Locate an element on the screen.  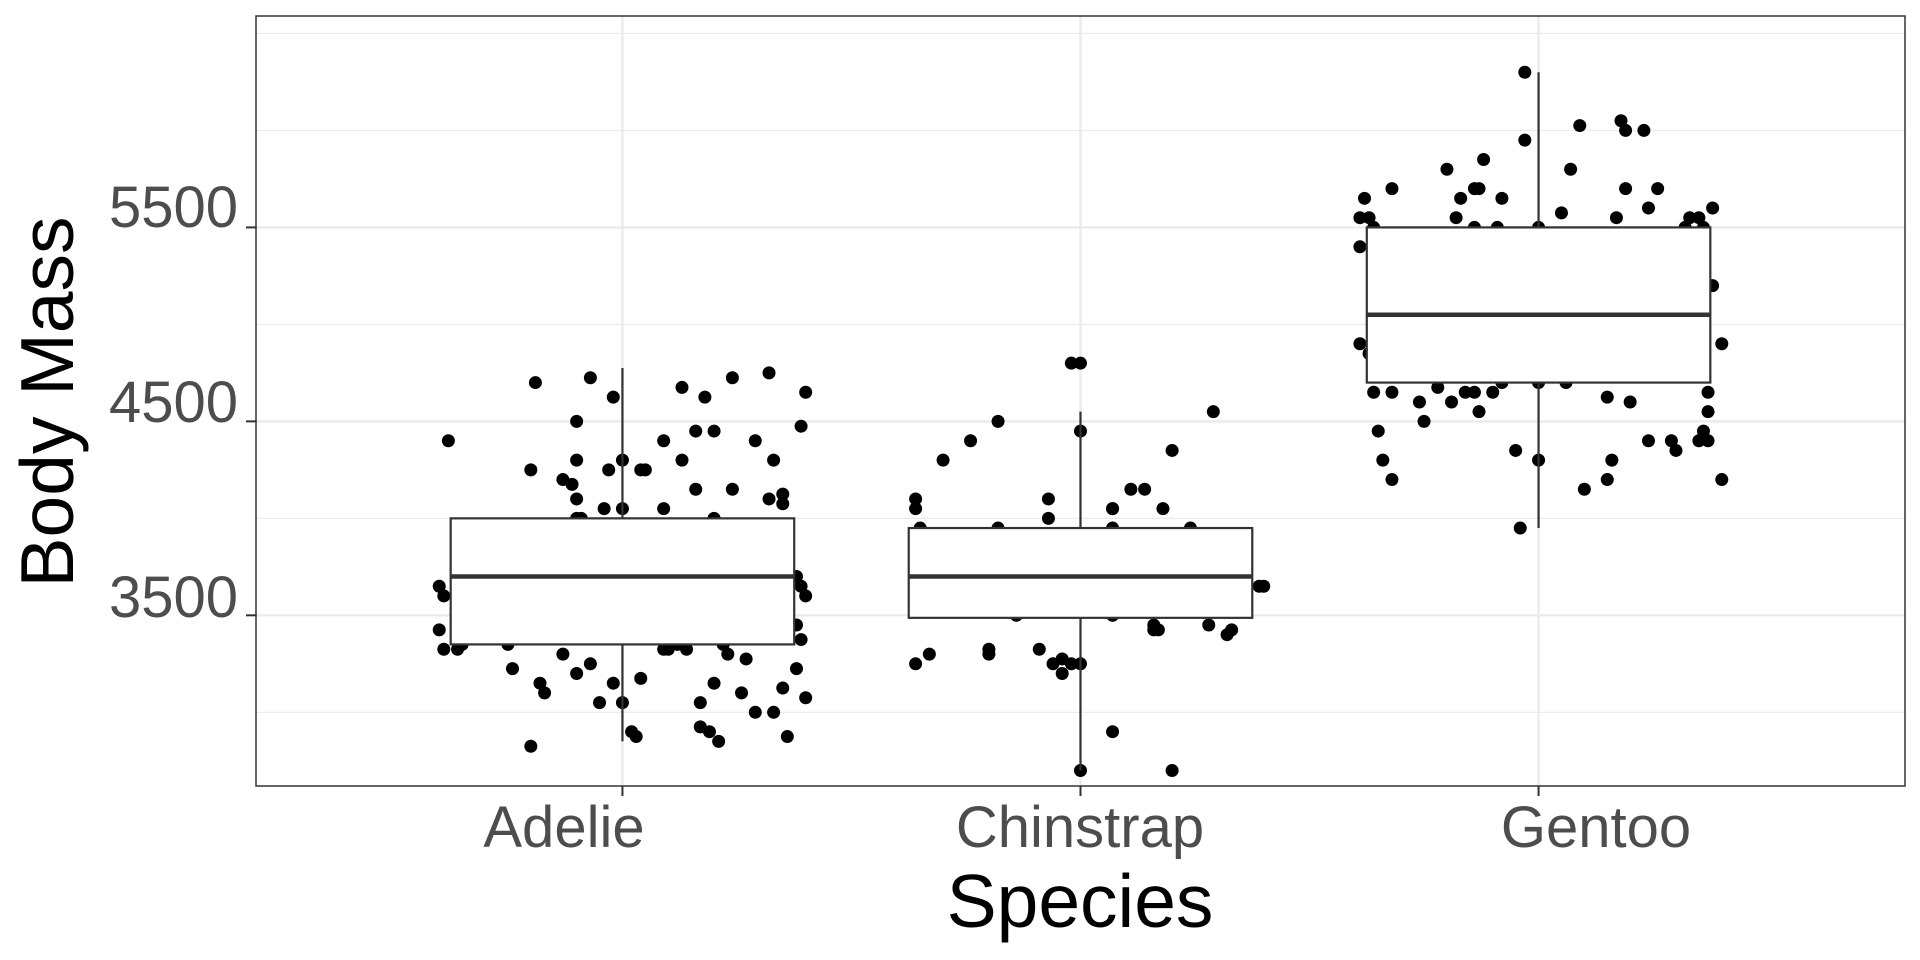
box-gentoo is located at coordinates (1538, 300).